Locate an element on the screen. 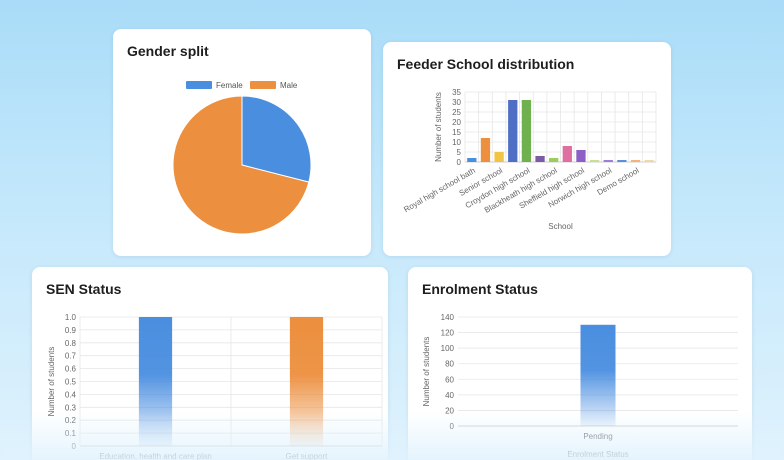  bar-royal-high-school-bath is located at coordinates (472, 160).